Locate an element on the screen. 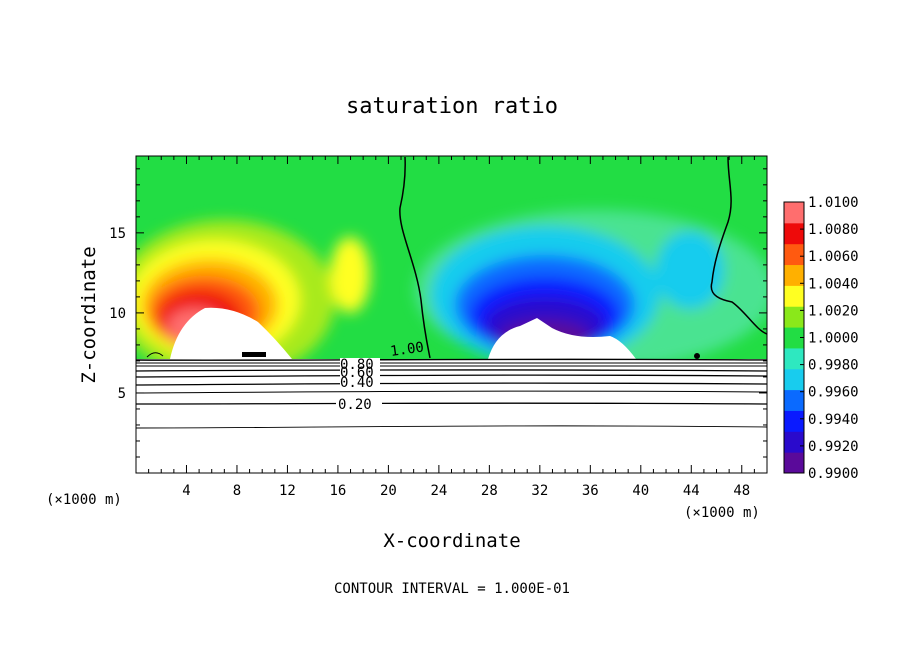 The height and width of the screenshot is (659, 904). x-tick-label: 4 is located at coordinates (186, 491).